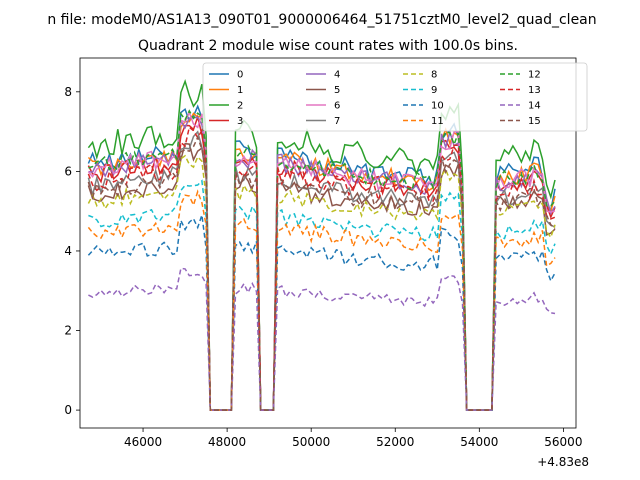  I want to click on x-offset-label: +4.83e8, so click(563, 462).